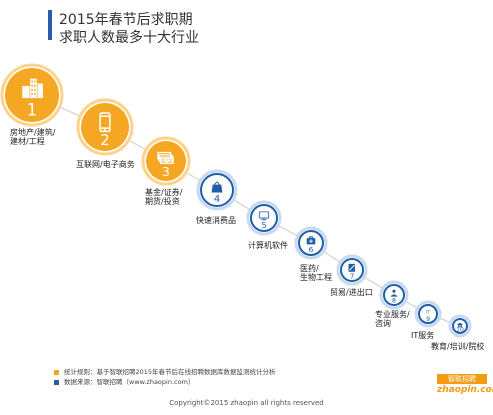  I want to click on rank-number-9: 9, so click(428, 319).